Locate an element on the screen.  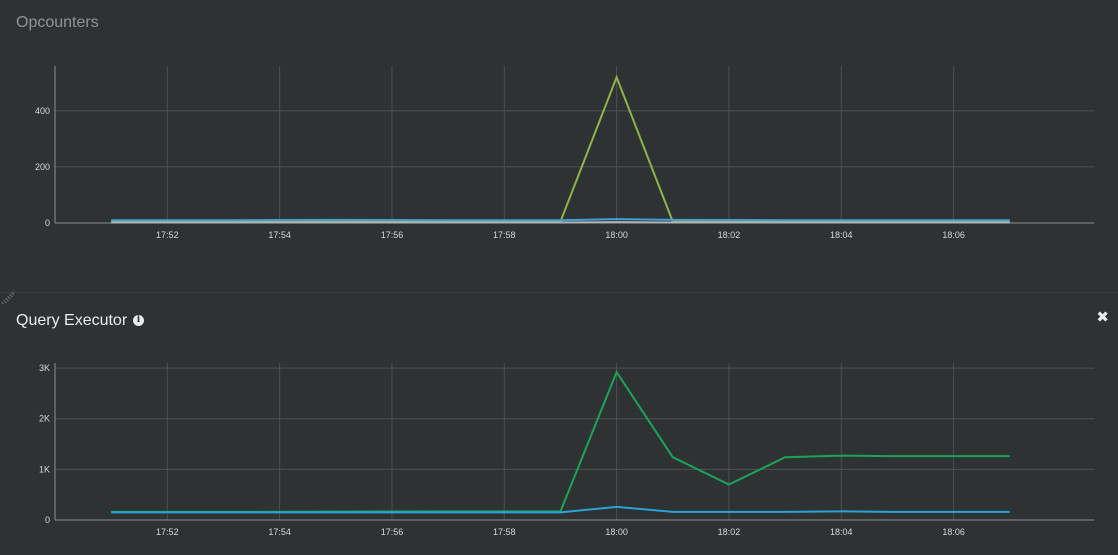
y-tick-label: 2K is located at coordinates (44, 419).